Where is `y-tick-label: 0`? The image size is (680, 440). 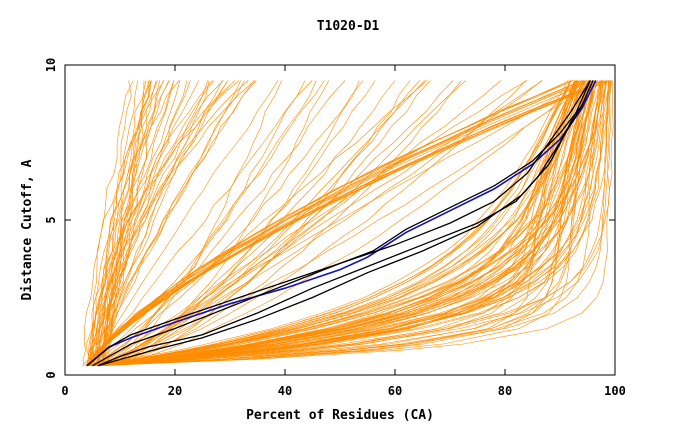 y-tick-label: 0 is located at coordinates (51, 374).